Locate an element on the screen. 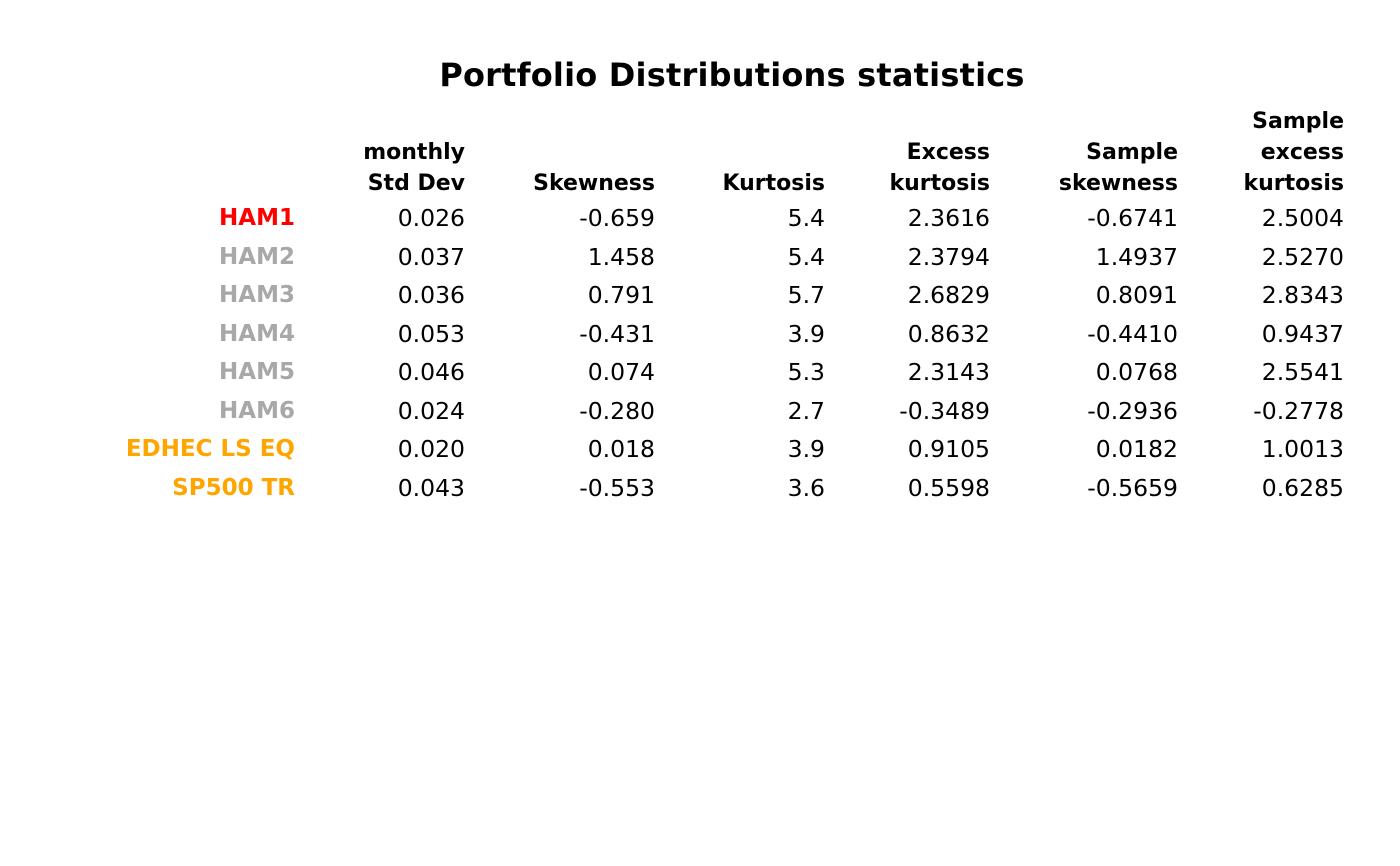 The width and height of the screenshot is (1400, 866). row-label-edhec-ls-eq: EDHEC LS EQ is located at coordinates (210, 449).